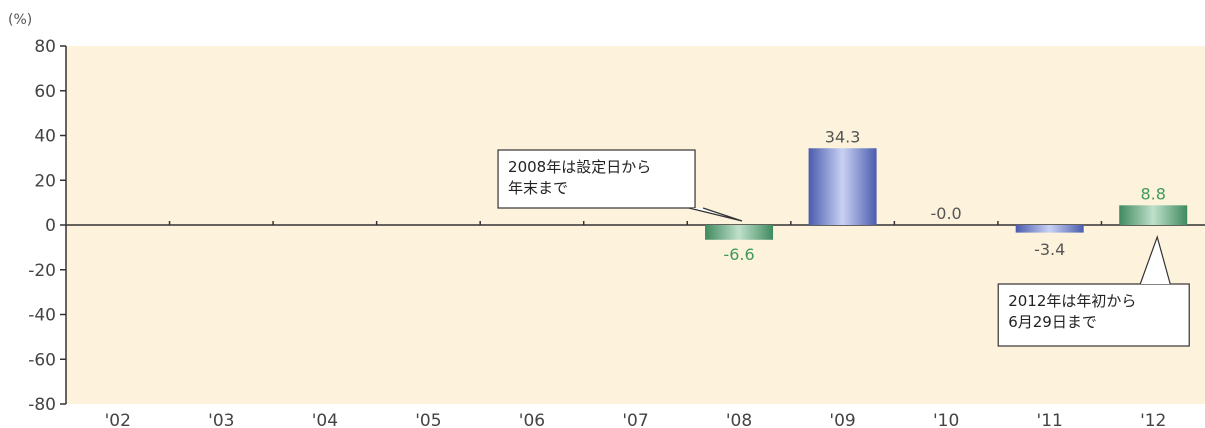  Describe the element at coordinates (1153, 419) in the screenshot. I see `x-tick-label: '12` at that location.